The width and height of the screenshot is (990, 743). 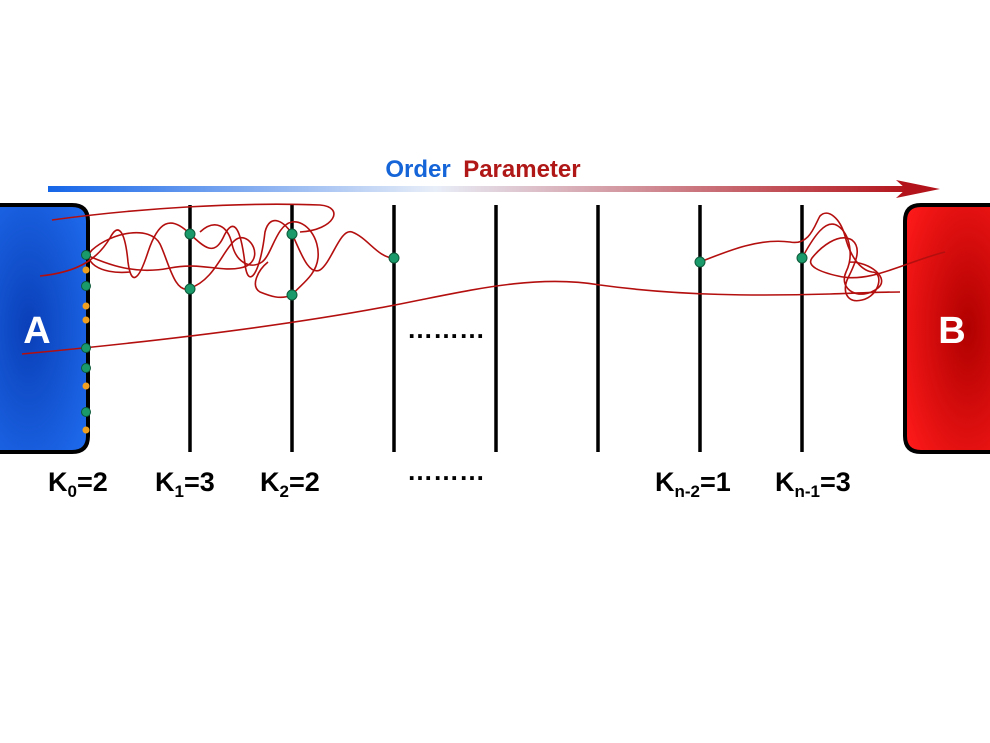 What do you see at coordinates (813, 484) in the screenshot?
I see `k-label-n-1: Kn-1=3` at bounding box center [813, 484].